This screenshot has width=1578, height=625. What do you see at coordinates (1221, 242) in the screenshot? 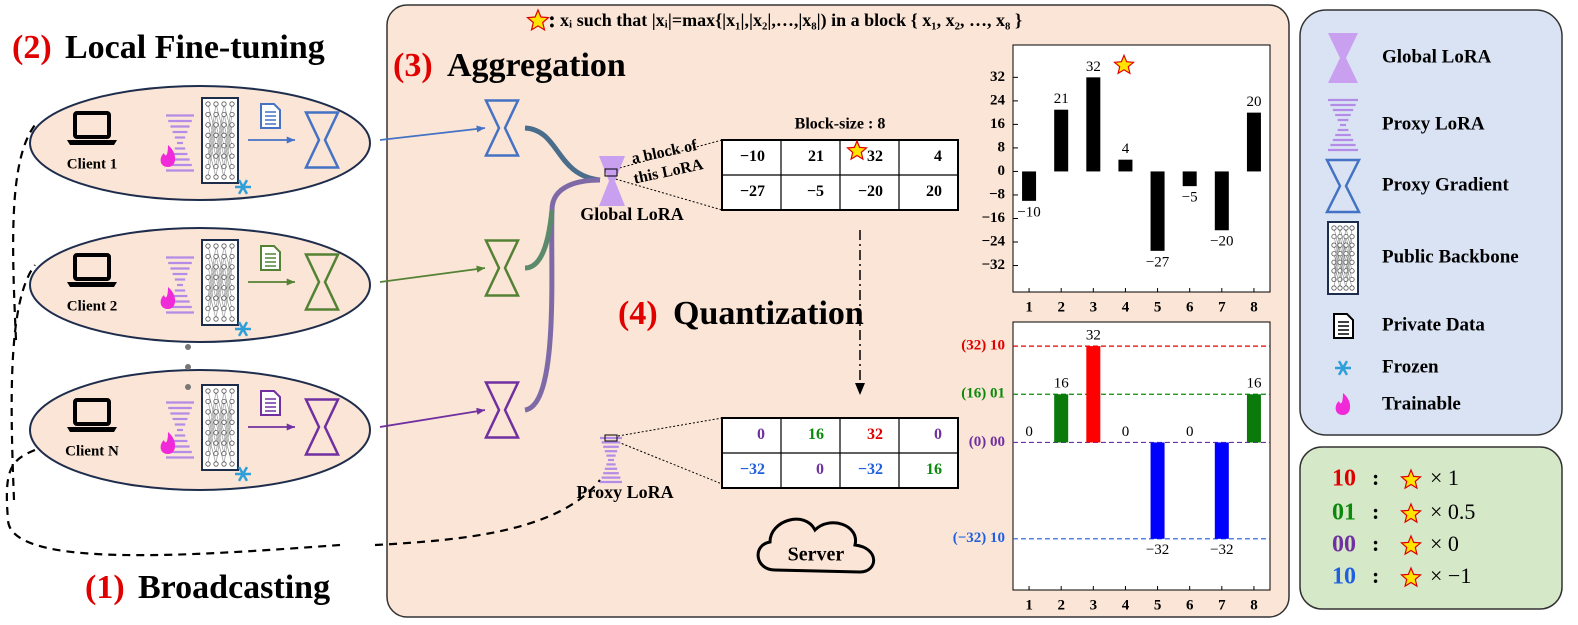
I see `value-label: −20` at bounding box center [1221, 242].